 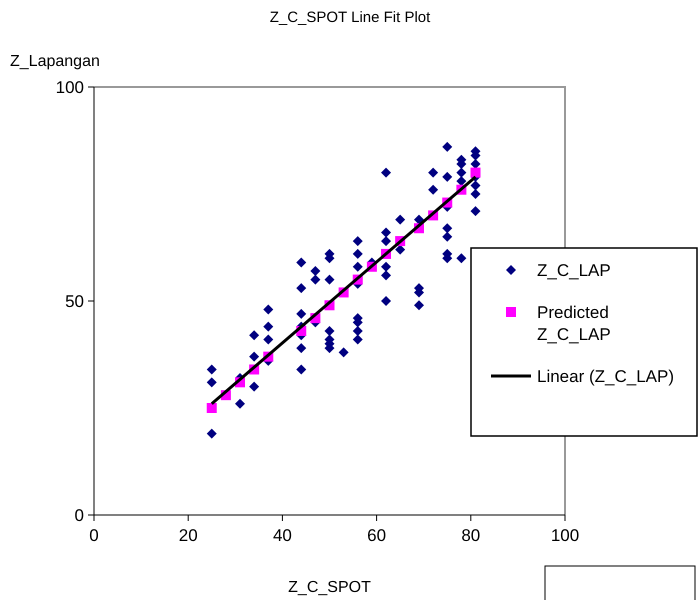 I want to click on chart-title: Z_C_SPOT Line Fit Plot, so click(x=351, y=17).